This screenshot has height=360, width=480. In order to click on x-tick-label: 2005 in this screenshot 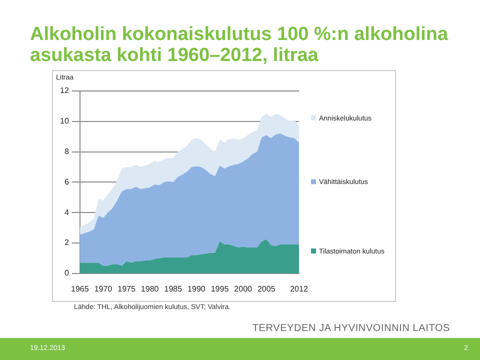, I will do `click(266, 289)`.